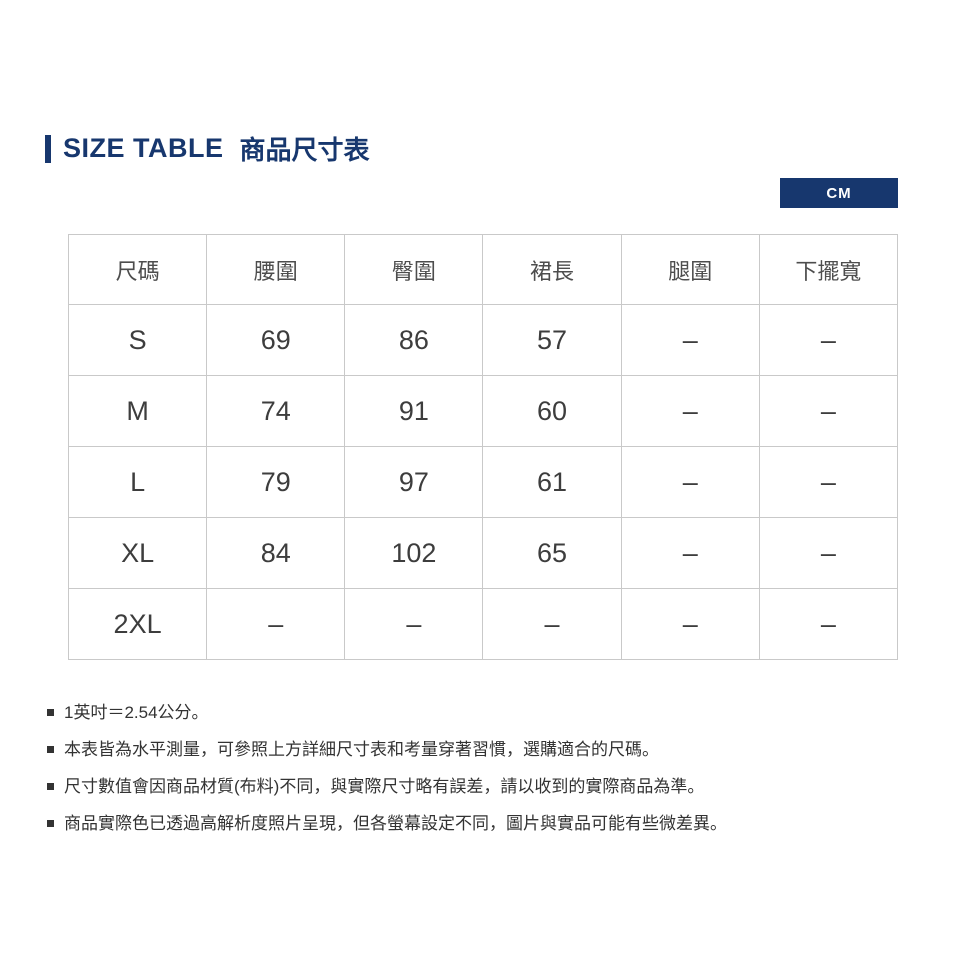 This screenshot has height=960, width=960. What do you see at coordinates (137, 340) in the screenshot?
I see `cell-size: S` at bounding box center [137, 340].